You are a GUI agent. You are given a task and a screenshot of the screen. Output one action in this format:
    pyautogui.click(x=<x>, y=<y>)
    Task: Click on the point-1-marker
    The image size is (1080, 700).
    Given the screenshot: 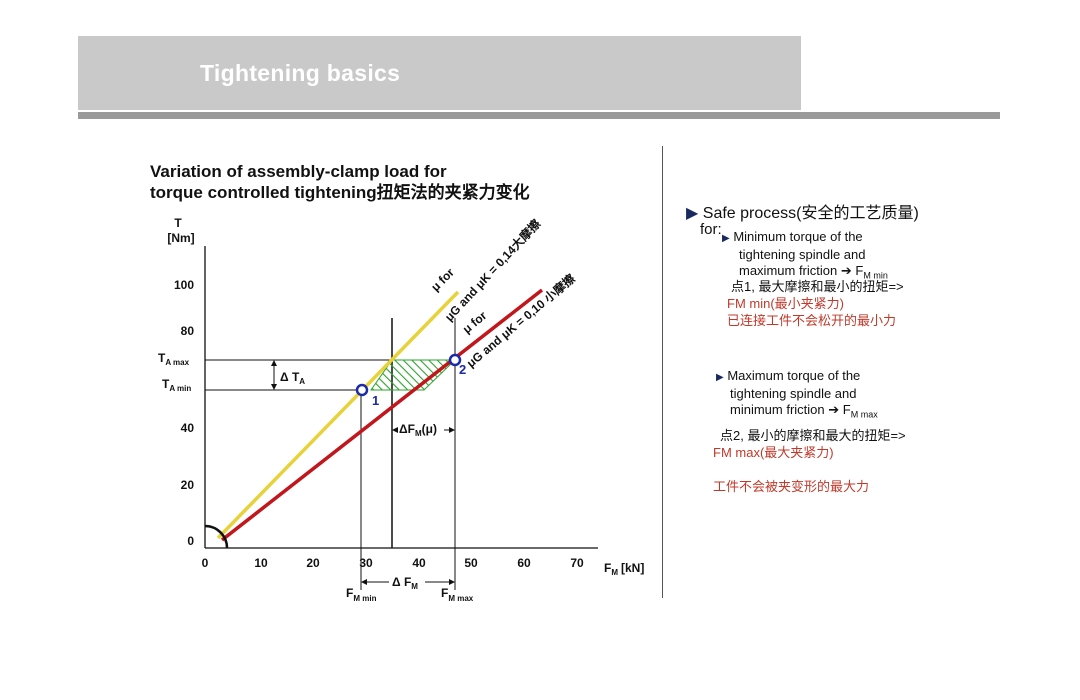 What is the action you would take?
    pyautogui.click(x=362, y=390)
    